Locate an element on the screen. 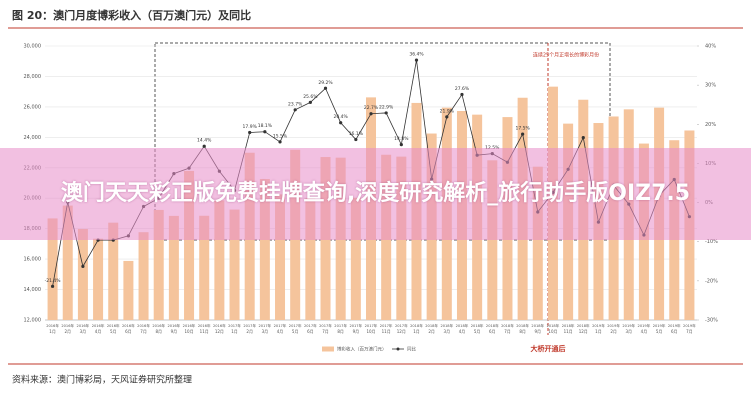 The image size is (751, 400). y-tick-label: 14,000 is located at coordinates (33, 290).